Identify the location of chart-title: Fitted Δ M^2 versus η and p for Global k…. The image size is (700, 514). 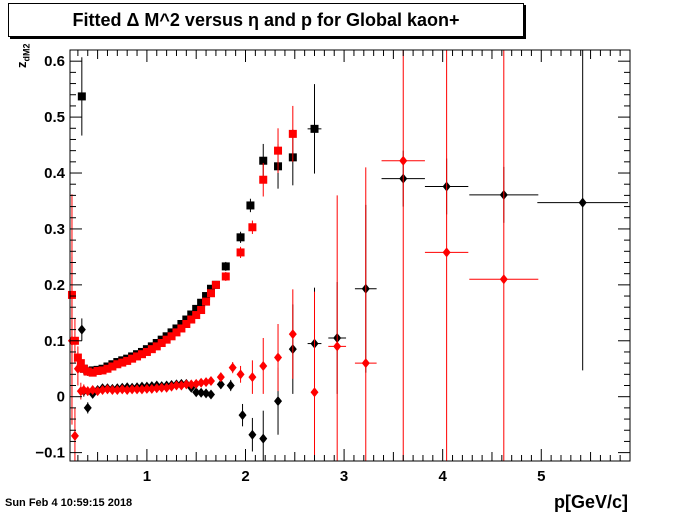
(266, 20).